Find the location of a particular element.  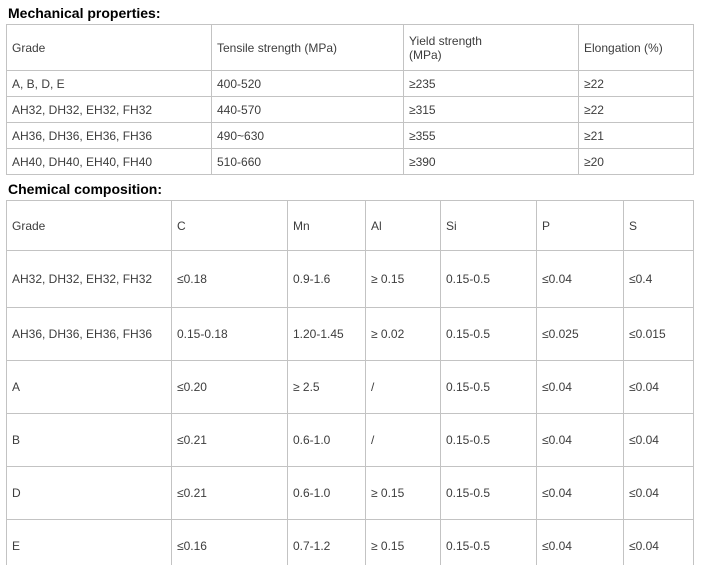

table-cell: 400-520 is located at coordinates (307, 83).